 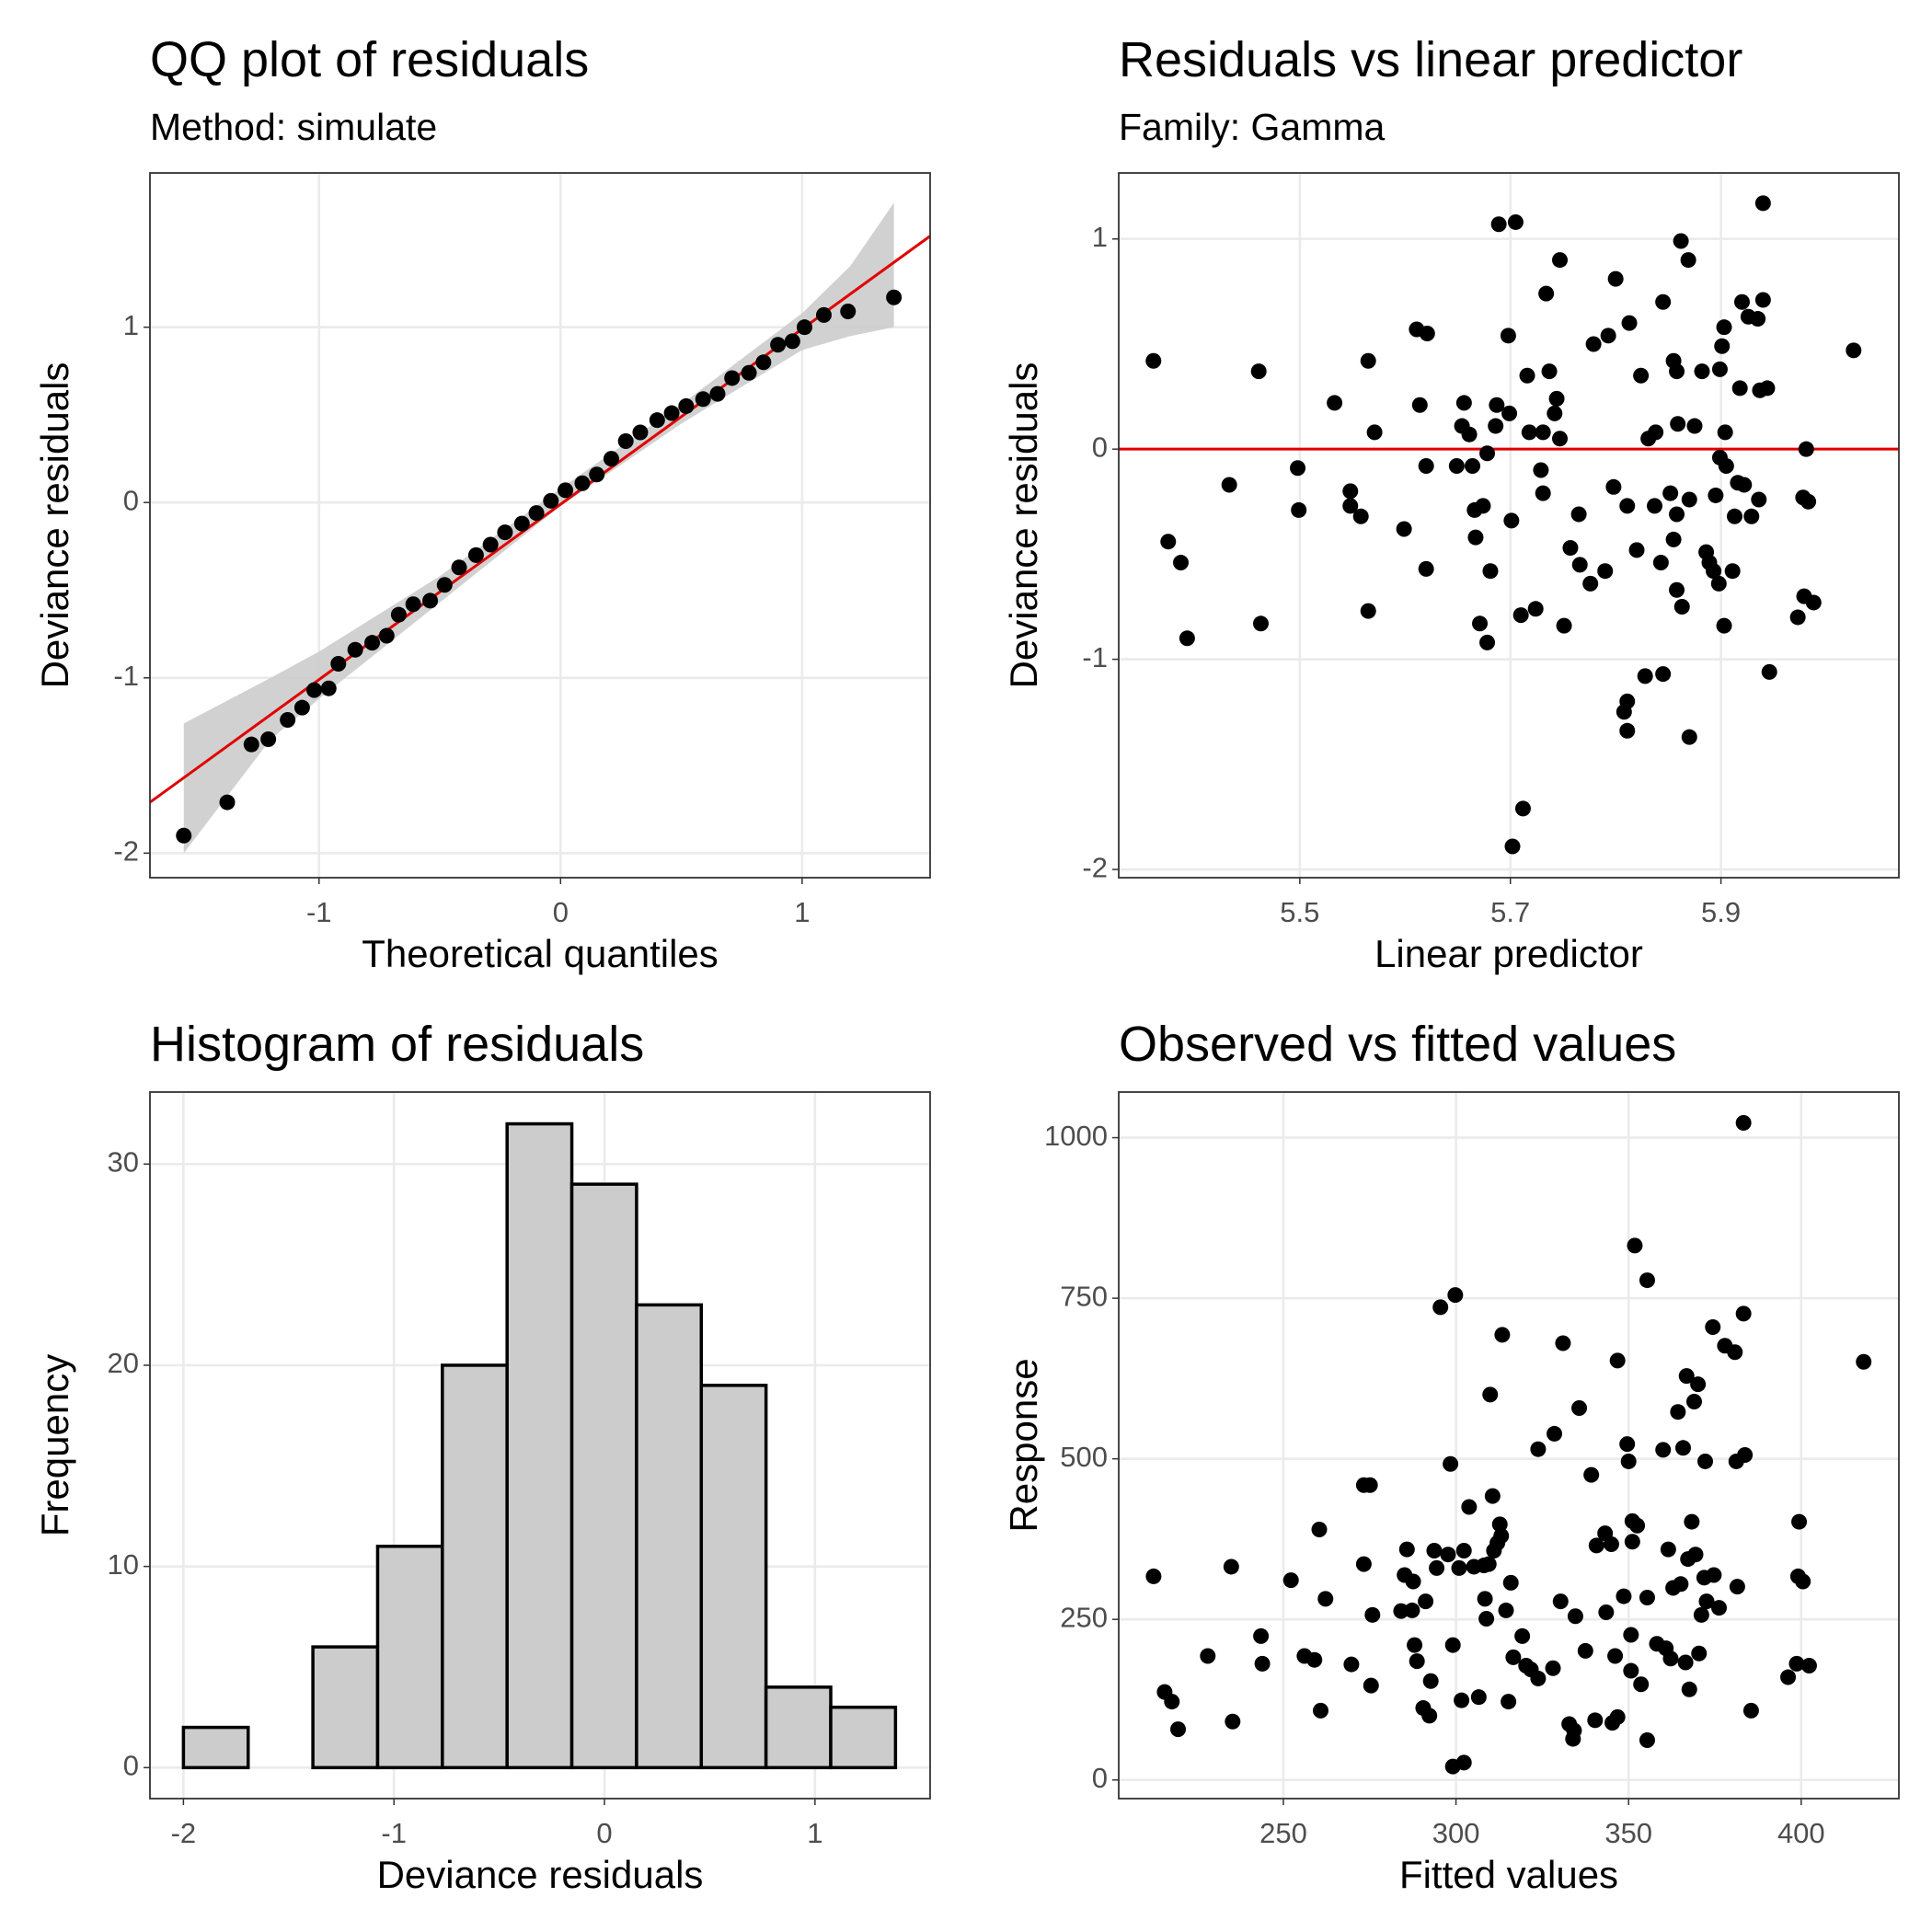 I want to click on y-tick-label: 10, so click(x=123, y=1564).